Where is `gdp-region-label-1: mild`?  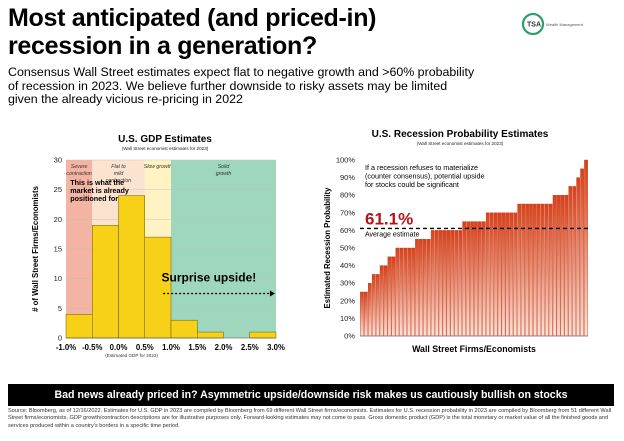
gdp-region-label-1: mild is located at coordinates (119, 174).